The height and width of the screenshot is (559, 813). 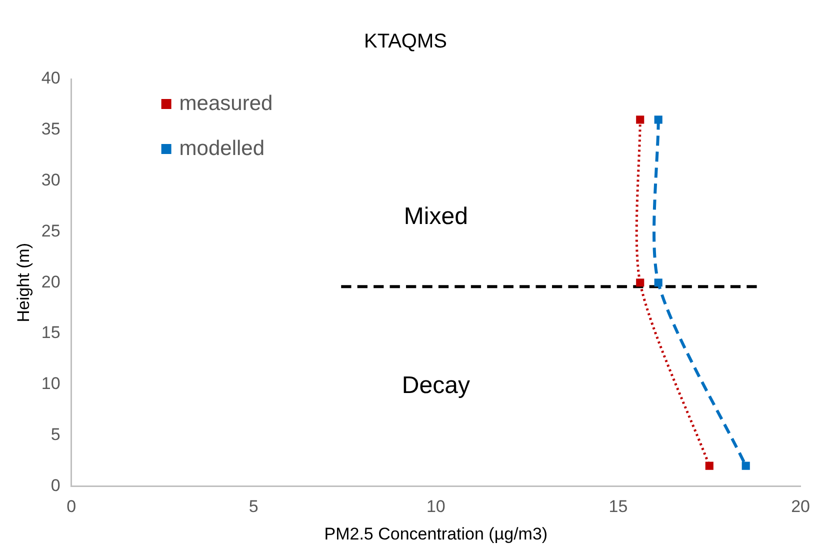 What do you see at coordinates (222, 148) in the screenshot?
I see `legend-label: modelled` at bounding box center [222, 148].